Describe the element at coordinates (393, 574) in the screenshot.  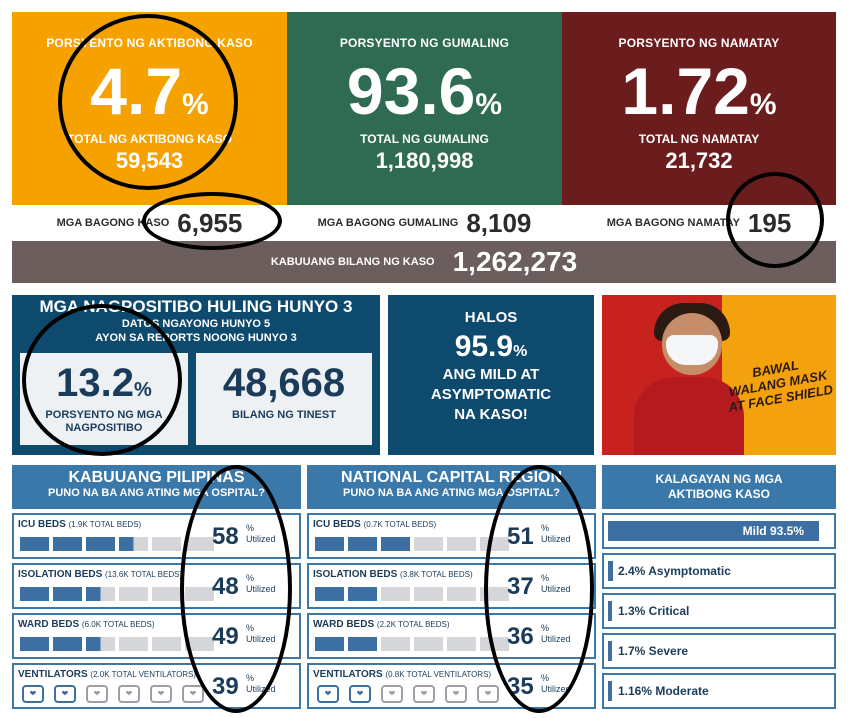
I see `row-label: ISOLATION BEDS (3.8K TOTAL BEDS)` at that location.